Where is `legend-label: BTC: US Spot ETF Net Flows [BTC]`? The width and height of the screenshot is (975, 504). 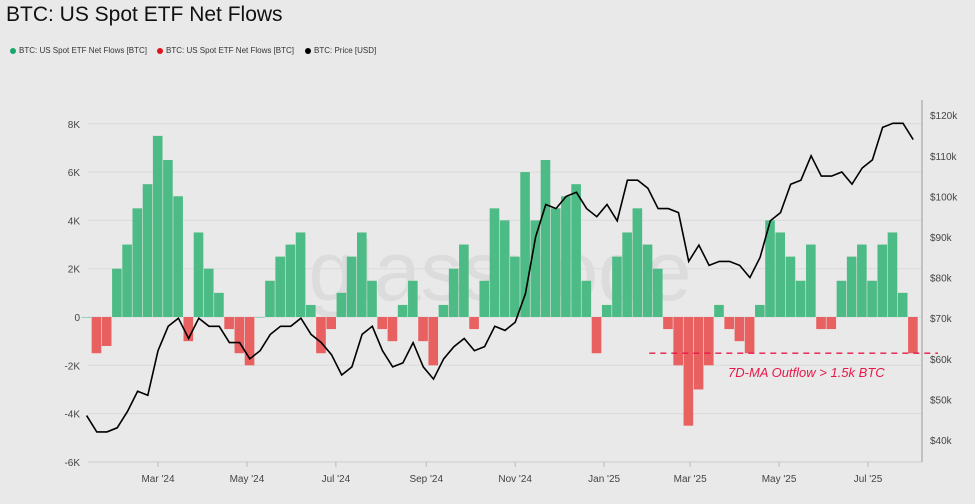
legend-label: BTC: US Spot ETF Net Flows [BTC] is located at coordinates (230, 50).